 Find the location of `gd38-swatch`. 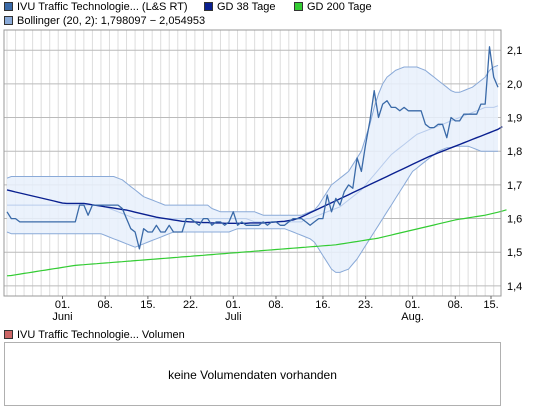

gd38-swatch is located at coordinates (208, 6).